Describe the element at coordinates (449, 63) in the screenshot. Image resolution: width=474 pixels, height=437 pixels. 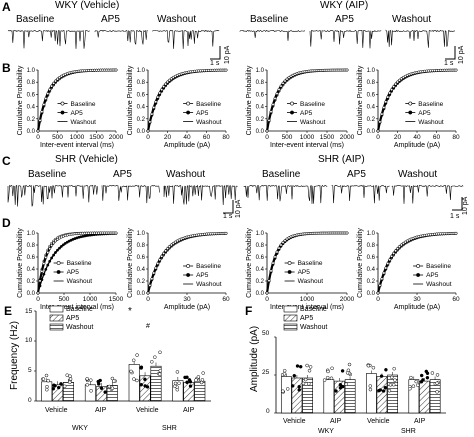
I see `a-aip-scale-time: 1 s` at that location.